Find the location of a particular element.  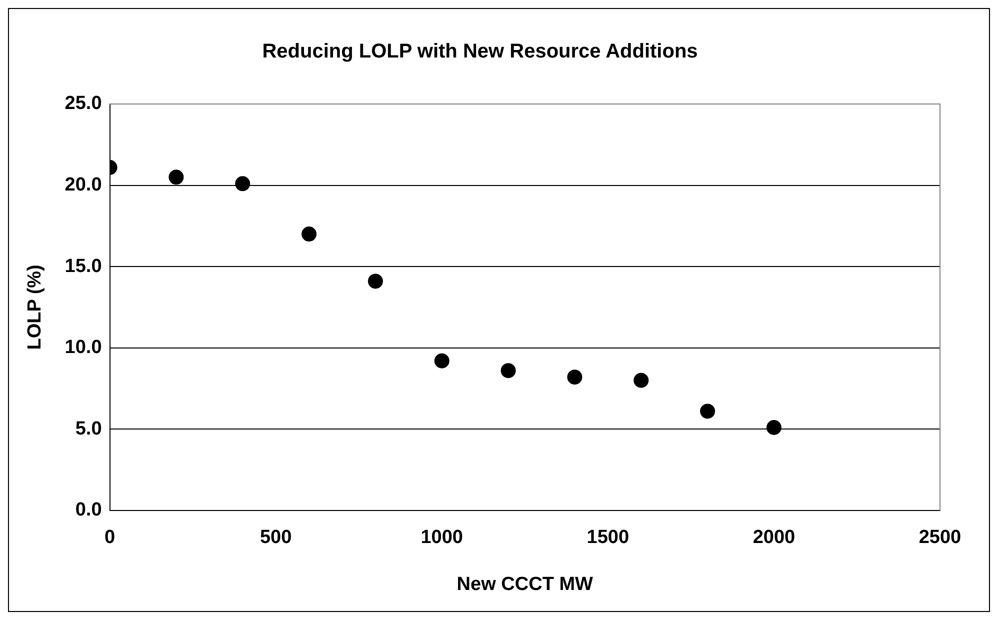

x-tick-label: 1500 is located at coordinates (608, 537).